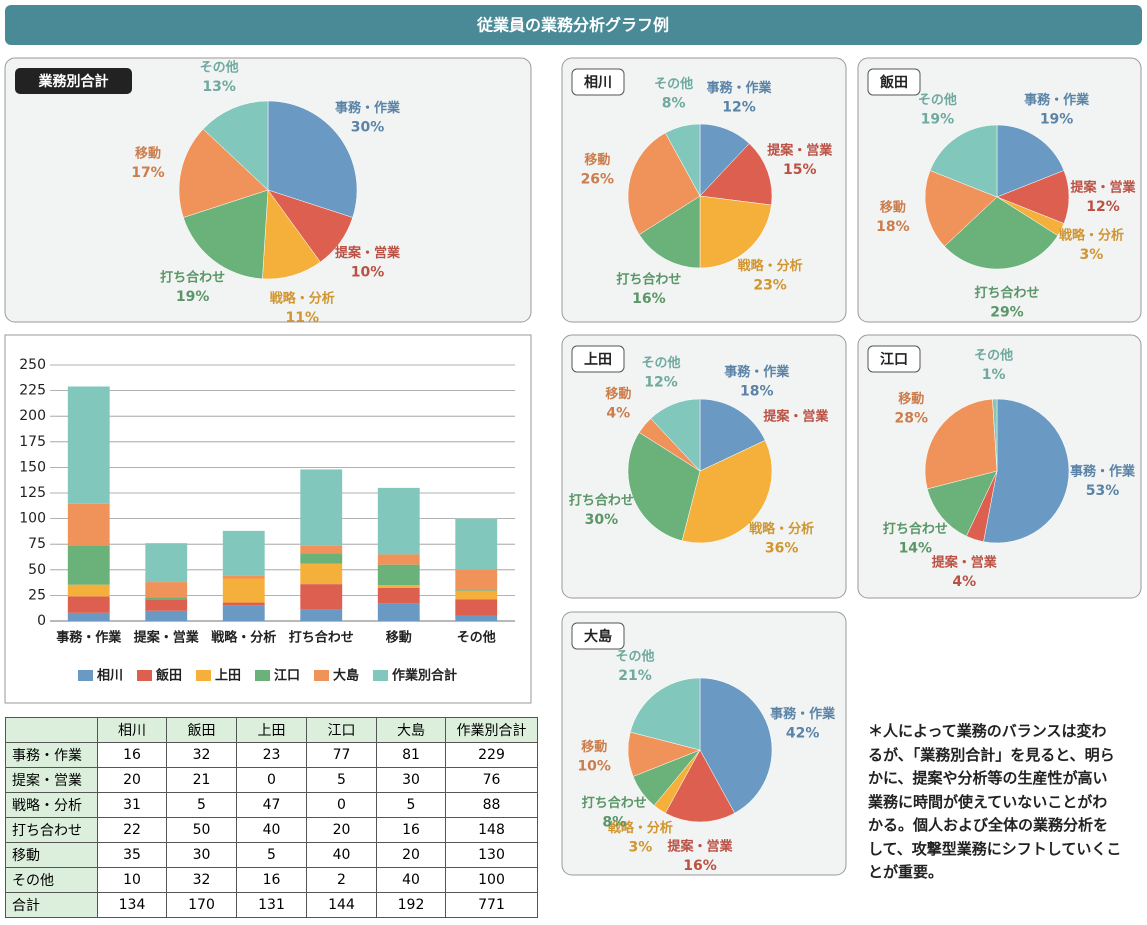  Describe the element at coordinates (201, 905) in the screenshot. I see `table-cell: 170` at that location.